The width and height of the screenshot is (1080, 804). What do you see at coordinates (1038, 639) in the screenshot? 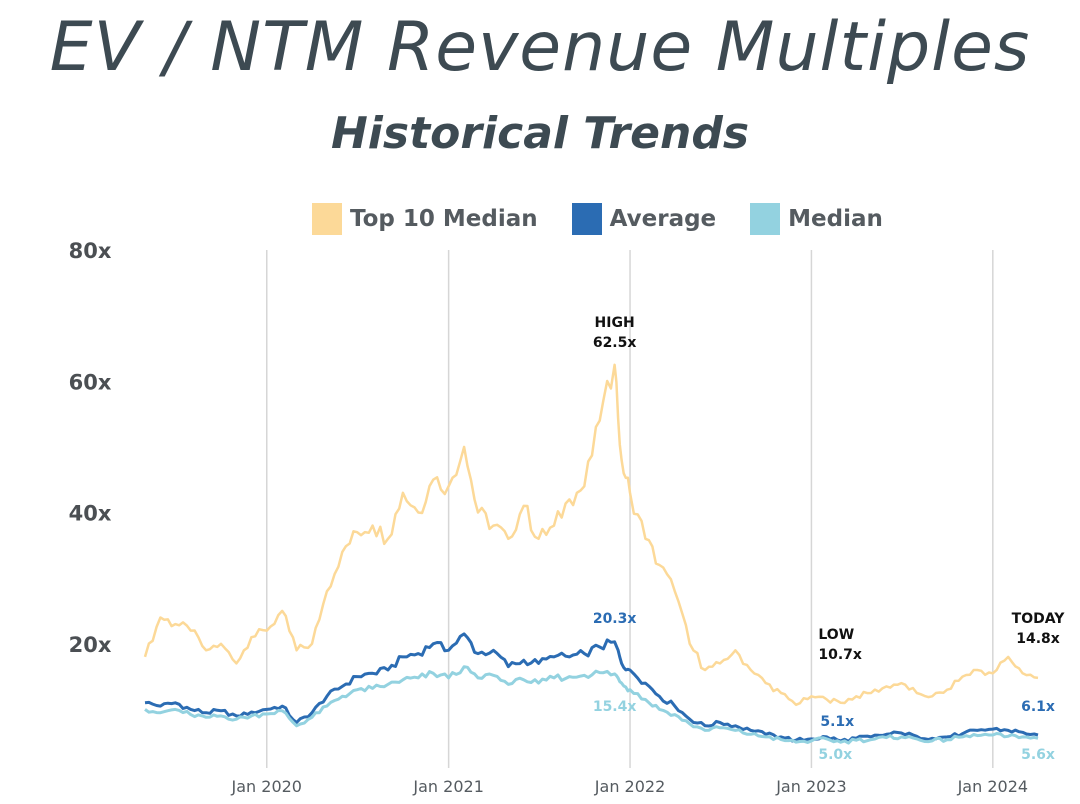
I see `annotation-label-6-1: 14.8x` at bounding box center [1038, 639].